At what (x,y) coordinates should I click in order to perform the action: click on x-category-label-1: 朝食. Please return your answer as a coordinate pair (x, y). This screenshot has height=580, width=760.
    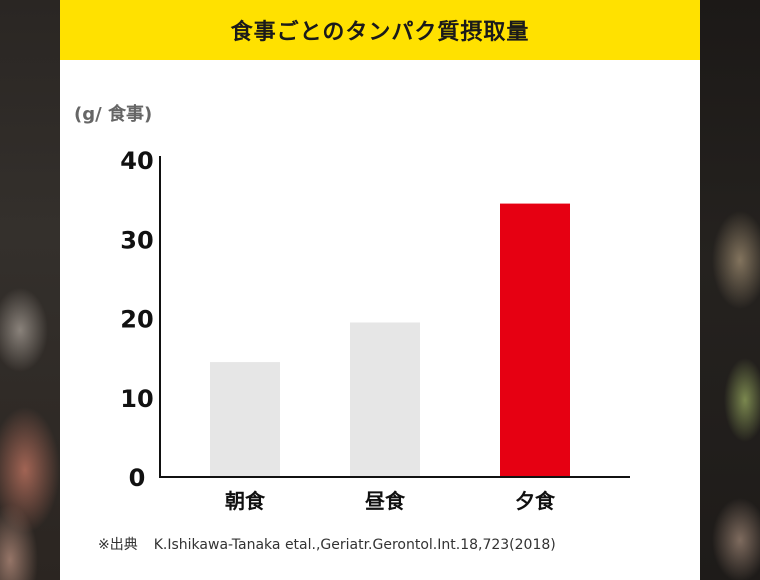
    Looking at the image, I should click on (245, 501).